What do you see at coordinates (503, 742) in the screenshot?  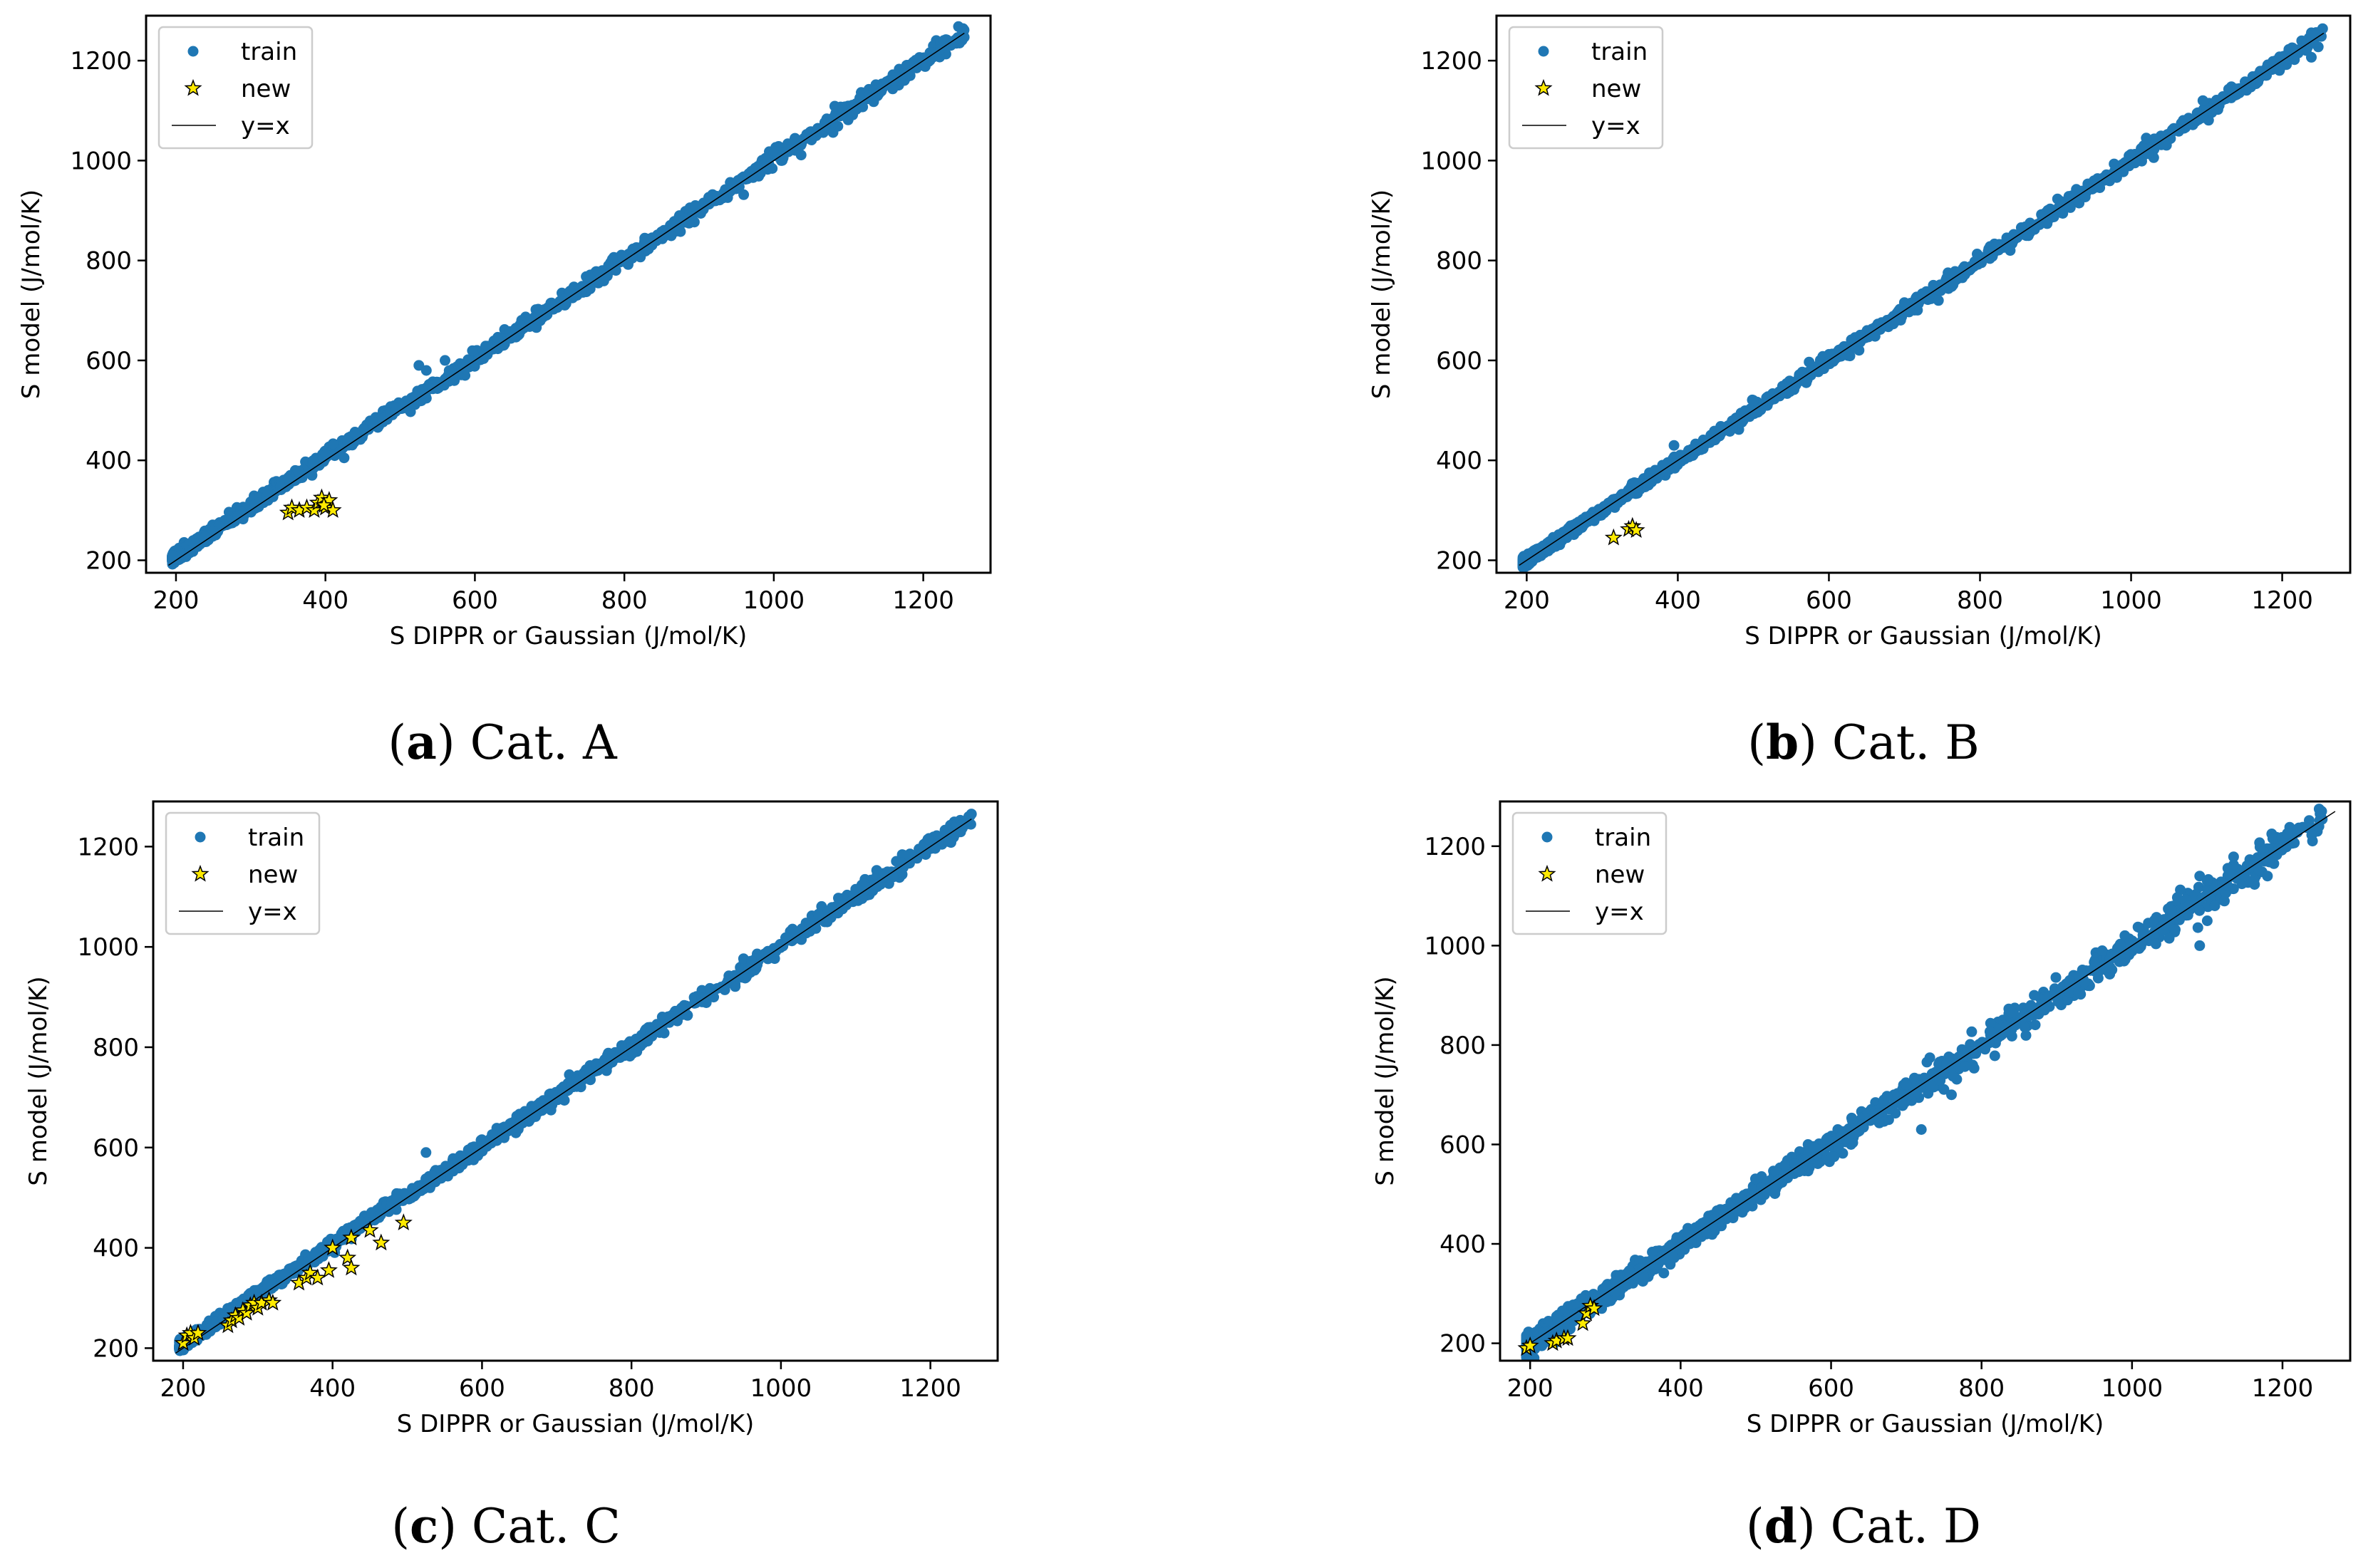 I see `caption-a: (a) Cat. A` at bounding box center [503, 742].